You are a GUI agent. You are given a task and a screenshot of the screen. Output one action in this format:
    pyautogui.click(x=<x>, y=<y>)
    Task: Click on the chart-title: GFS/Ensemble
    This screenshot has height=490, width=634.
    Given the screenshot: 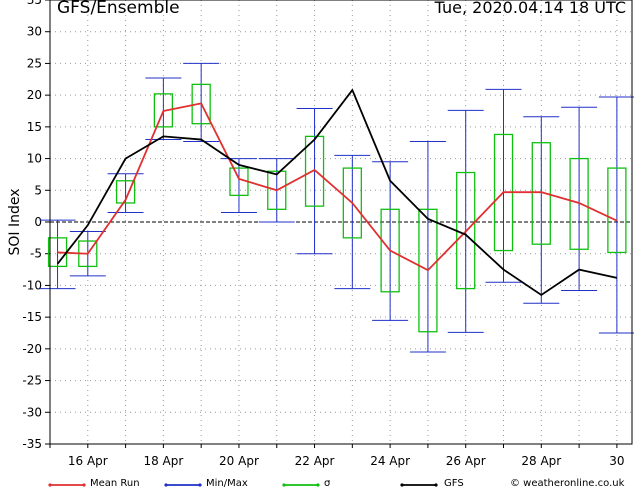 What is the action you would take?
    pyautogui.click(x=118, y=9)
    